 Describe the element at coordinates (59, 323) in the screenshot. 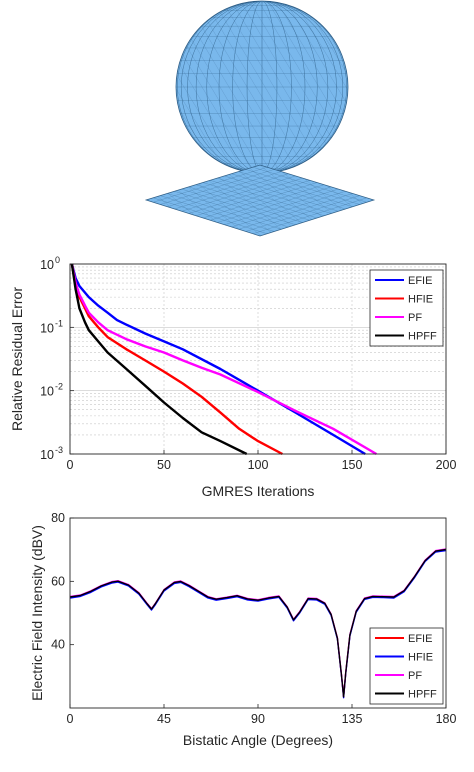

I see `y-tick-exponent: -1` at that location.